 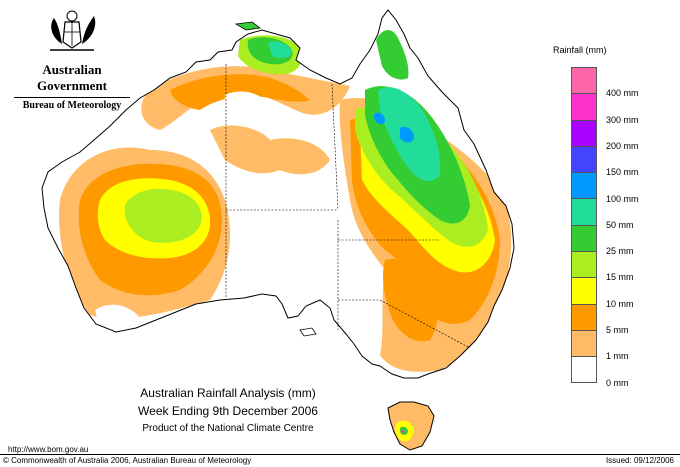 I want to click on issued-date: Issued: 09/12/2006, so click(x=639, y=460).